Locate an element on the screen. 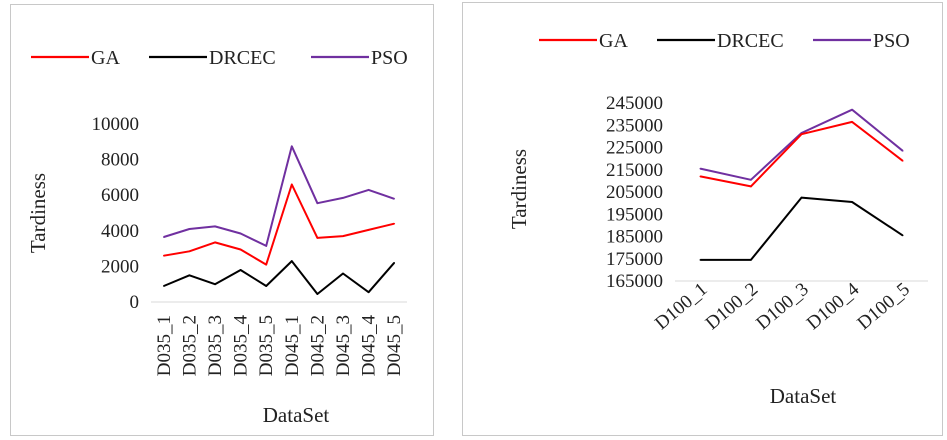 The height and width of the screenshot is (440, 947). y-tick-label: 6000 is located at coordinates (120, 195).